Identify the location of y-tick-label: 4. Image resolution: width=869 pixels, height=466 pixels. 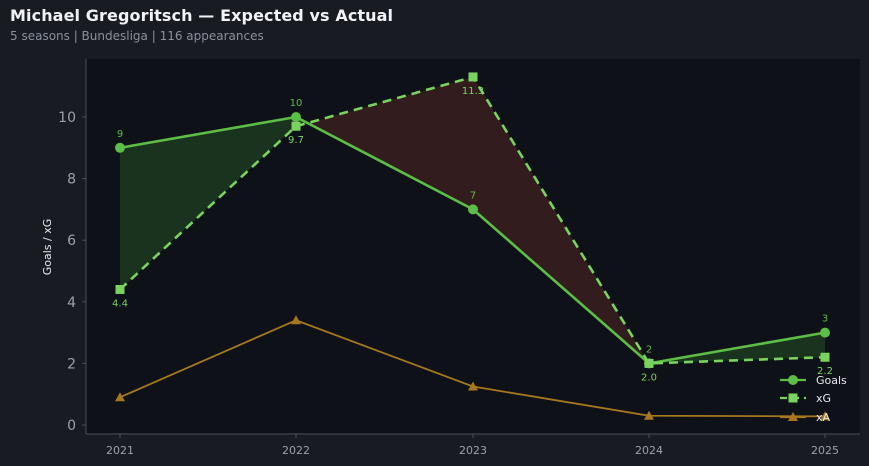
(71, 303).